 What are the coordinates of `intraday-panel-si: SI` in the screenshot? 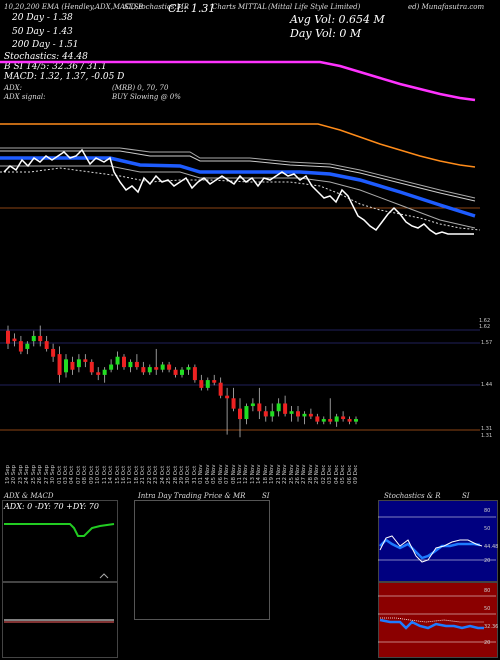 It's located at (266, 496).